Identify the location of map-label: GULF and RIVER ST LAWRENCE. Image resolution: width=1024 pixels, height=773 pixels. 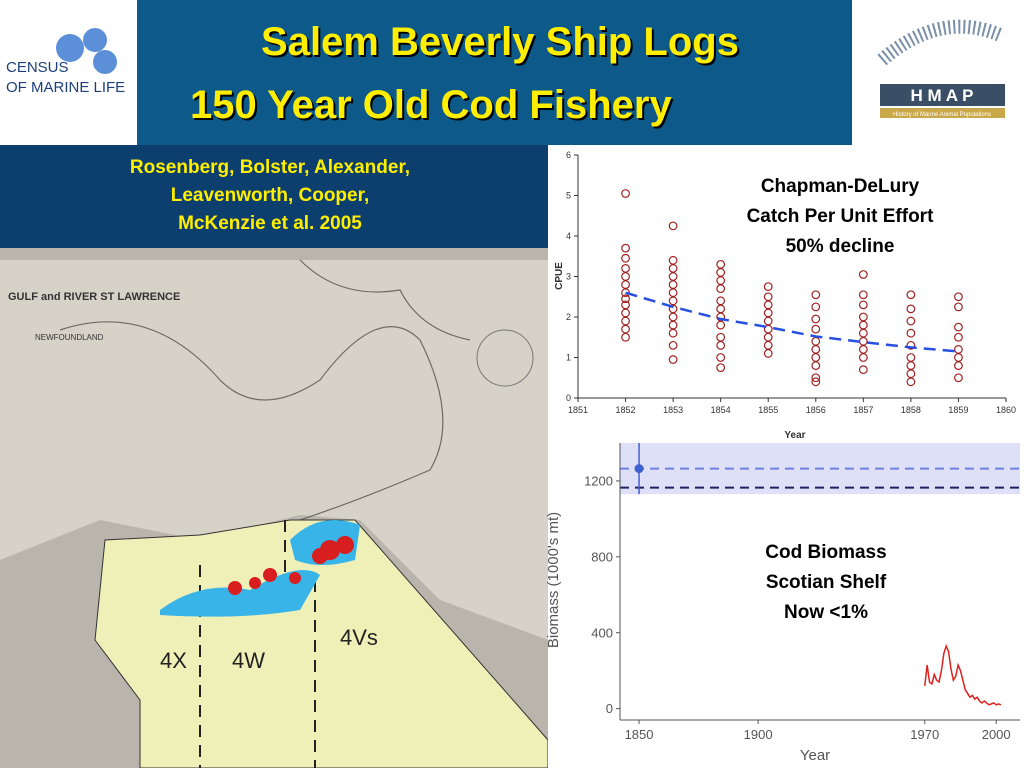
(94, 297).